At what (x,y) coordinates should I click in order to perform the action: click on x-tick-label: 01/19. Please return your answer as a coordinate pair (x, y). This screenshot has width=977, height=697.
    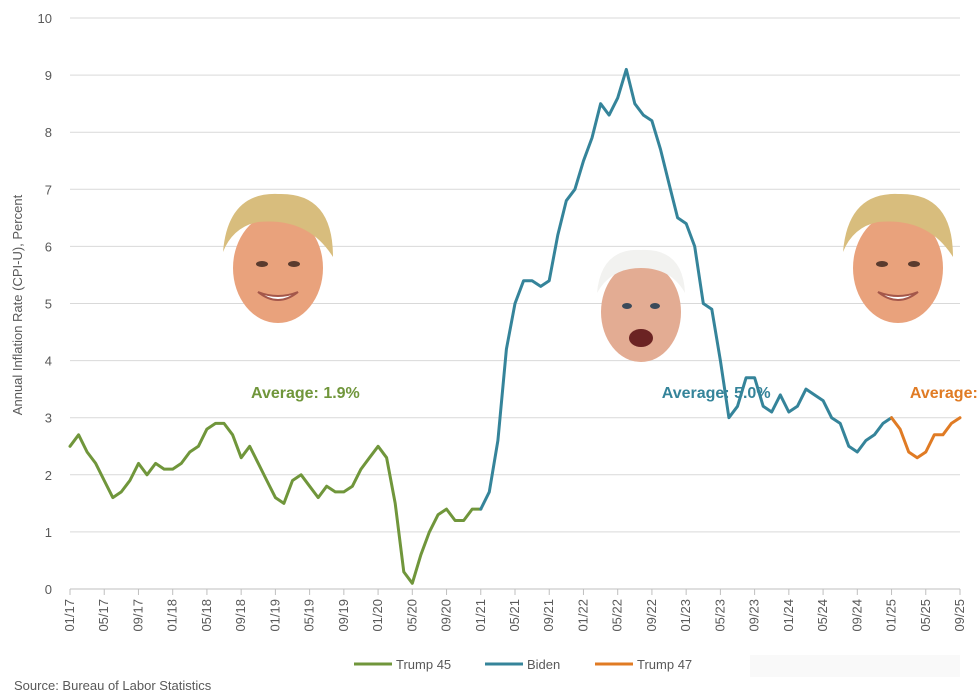
    Looking at the image, I should click on (274, 615).